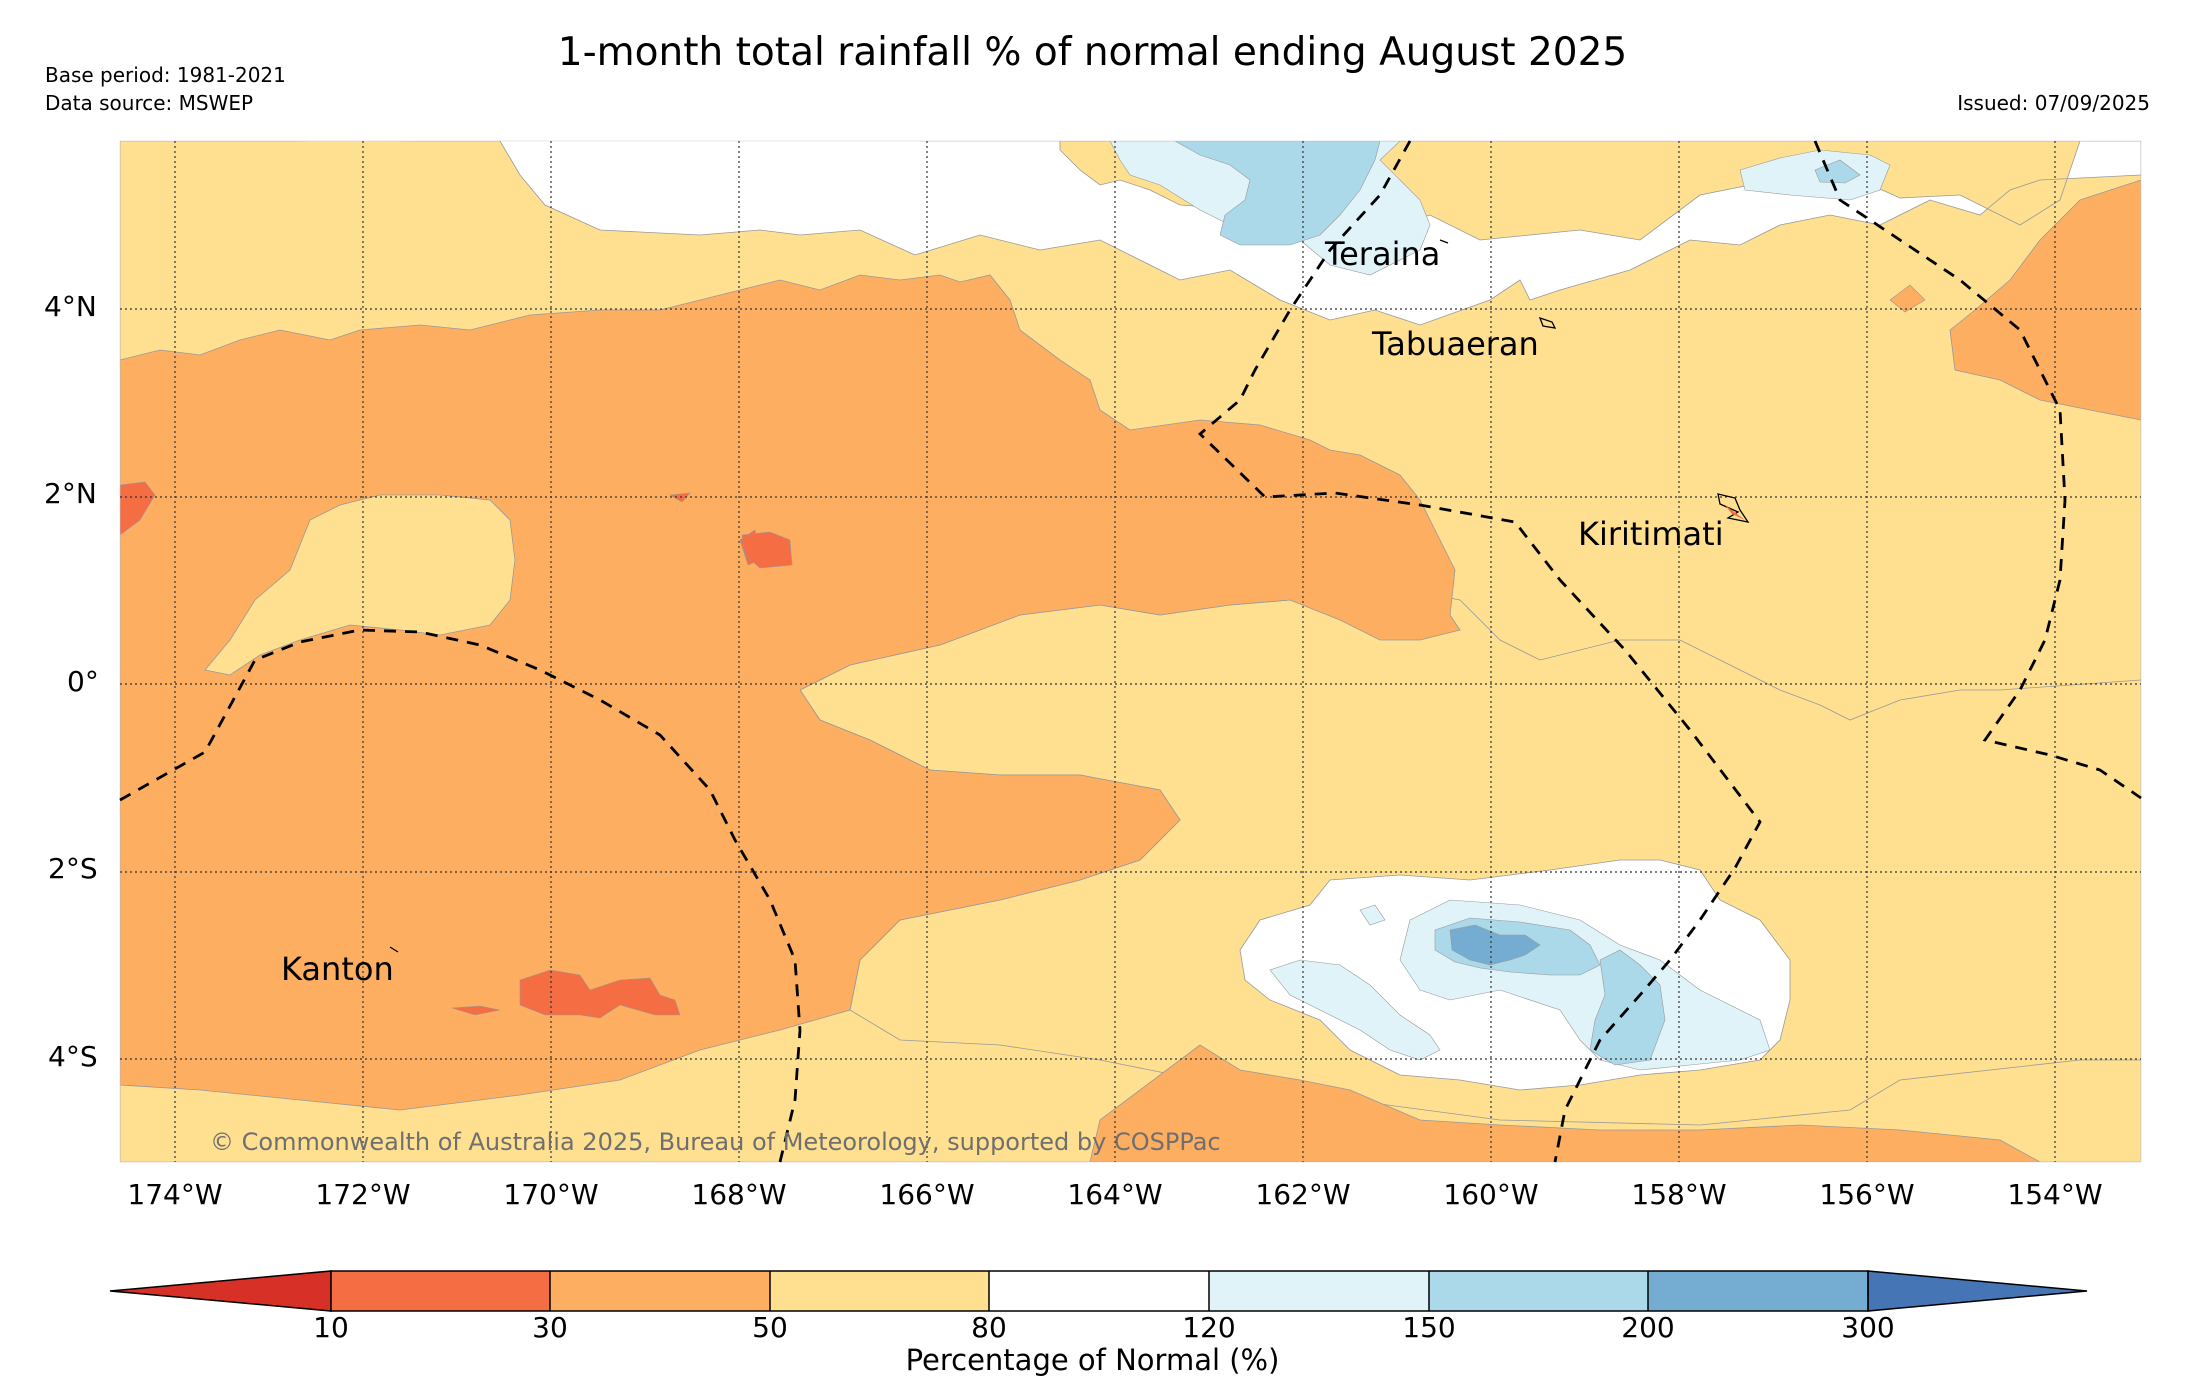 This screenshot has width=2185, height=1380. I want to click on colorbar-tick-120: 120, so click(1209, 1327).